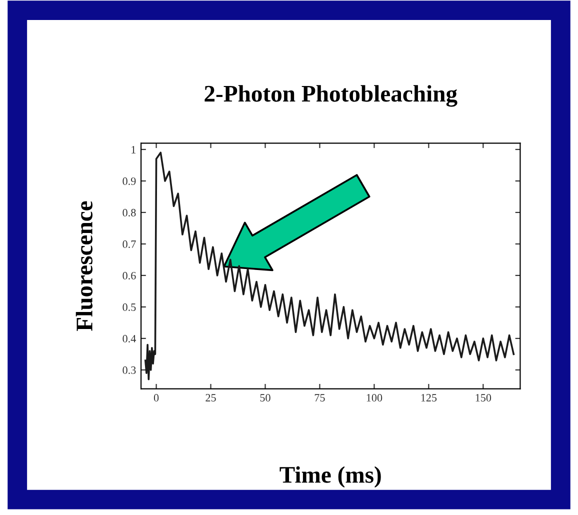  What do you see at coordinates (129, 338) in the screenshot?
I see `y-tick-label: 0.4` at bounding box center [129, 338].